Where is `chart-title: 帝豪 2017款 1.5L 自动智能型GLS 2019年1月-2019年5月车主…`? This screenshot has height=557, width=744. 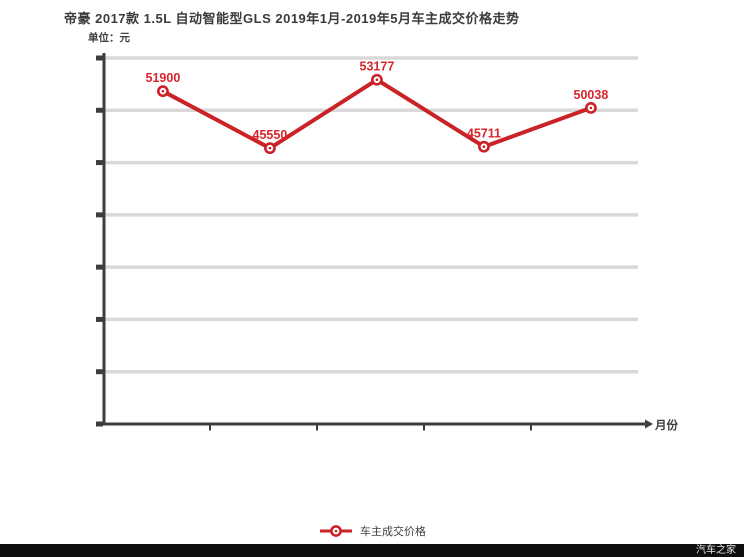 chart-title: 帝豪 2017款 1.5L 自动智能型GLS 2019年1月-2019年5月车主… is located at coordinates (292, 18).